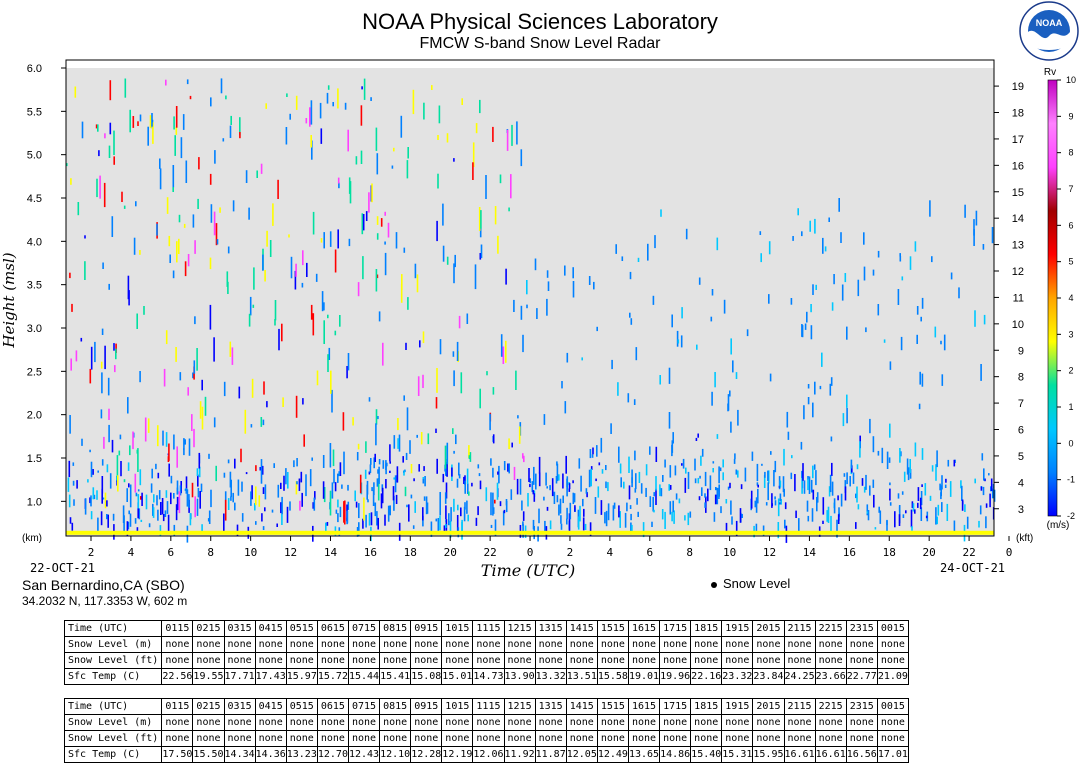 The width and height of the screenshot is (1080, 774). I want to click on x-tick-label: 12, so click(769, 552).